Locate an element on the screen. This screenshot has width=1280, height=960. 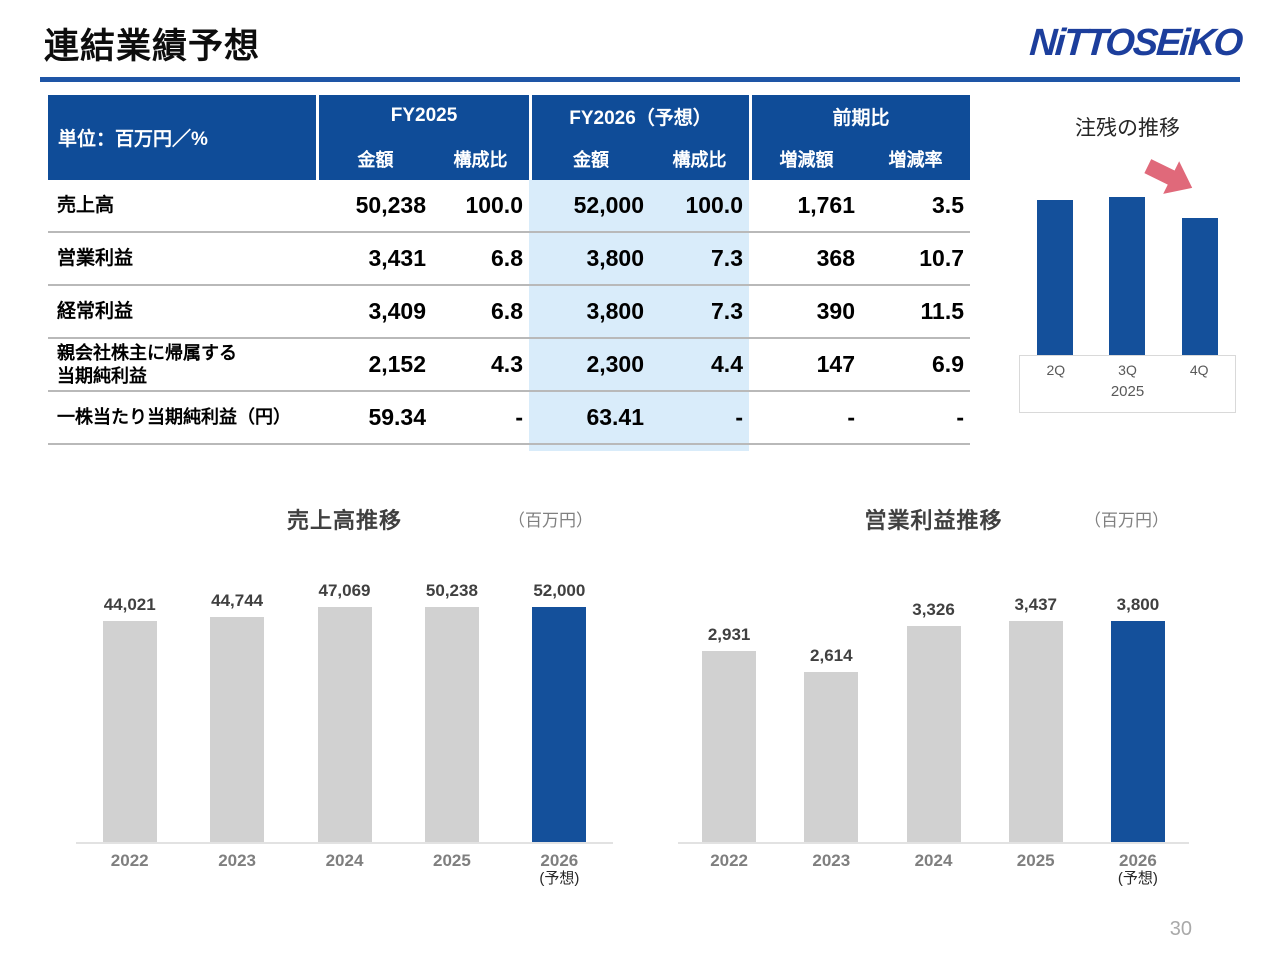
bar-column: 2,614 is located at coordinates (831, 718).